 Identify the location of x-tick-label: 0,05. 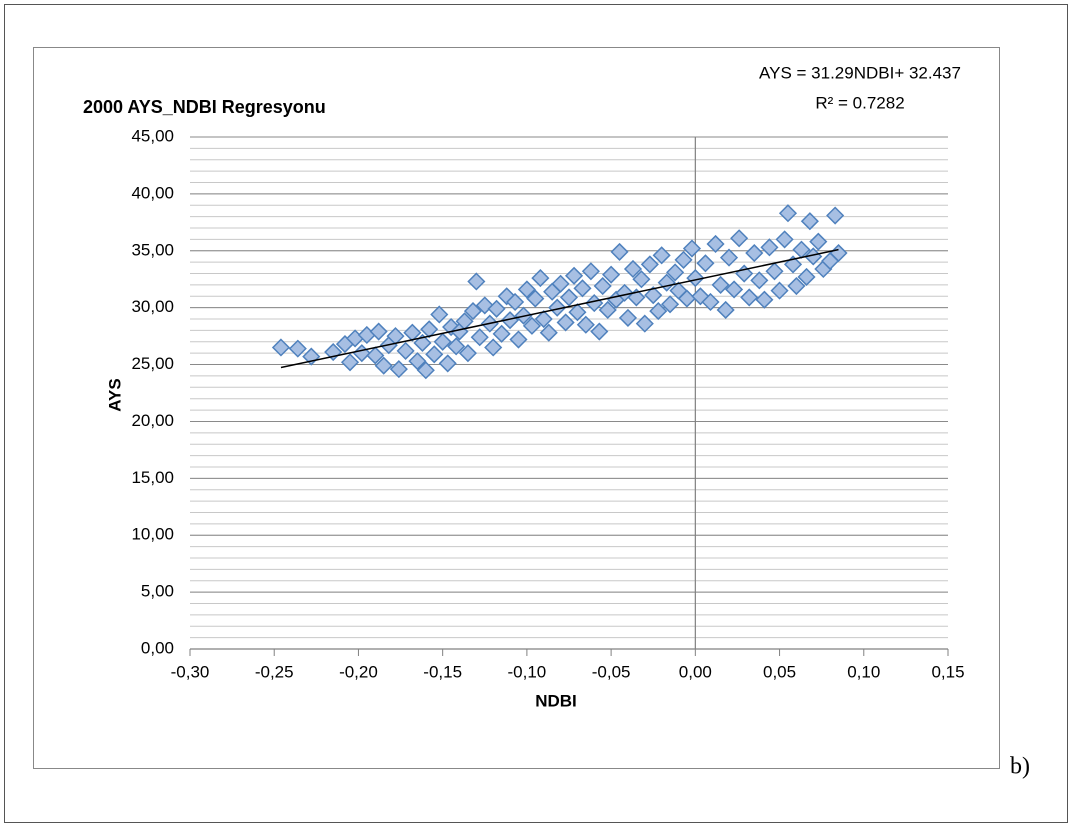
(779, 671).